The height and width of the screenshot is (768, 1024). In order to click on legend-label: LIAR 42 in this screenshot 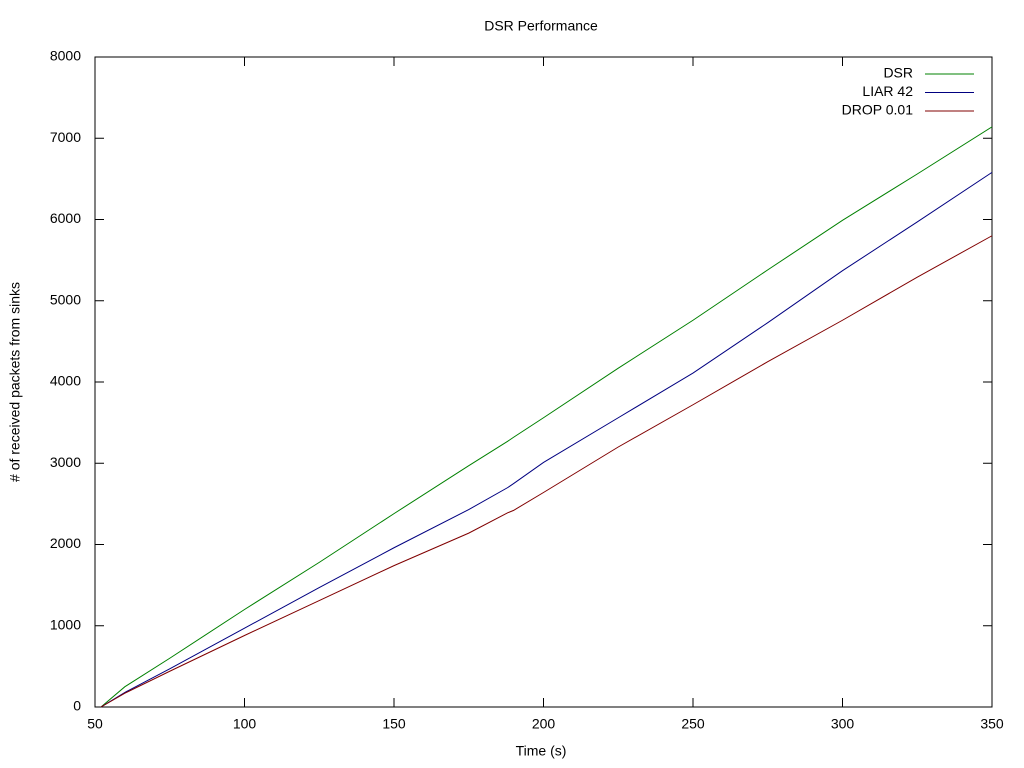, I will do `click(887, 91)`.